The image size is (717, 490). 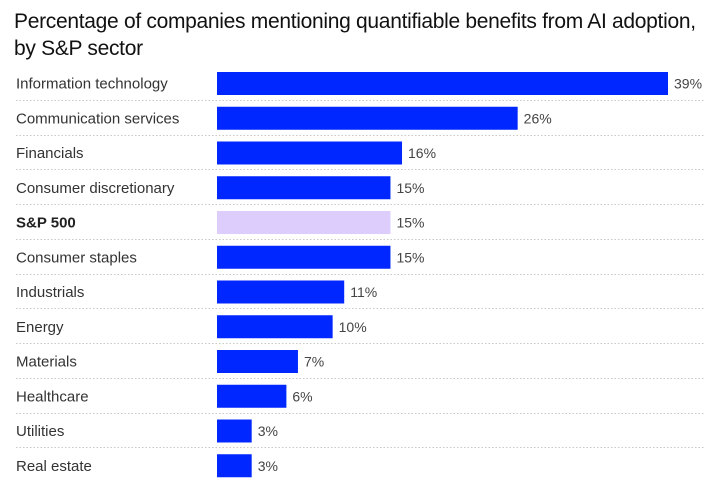 I want to click on category-label: S&P 500, so click(x=46, y=223).